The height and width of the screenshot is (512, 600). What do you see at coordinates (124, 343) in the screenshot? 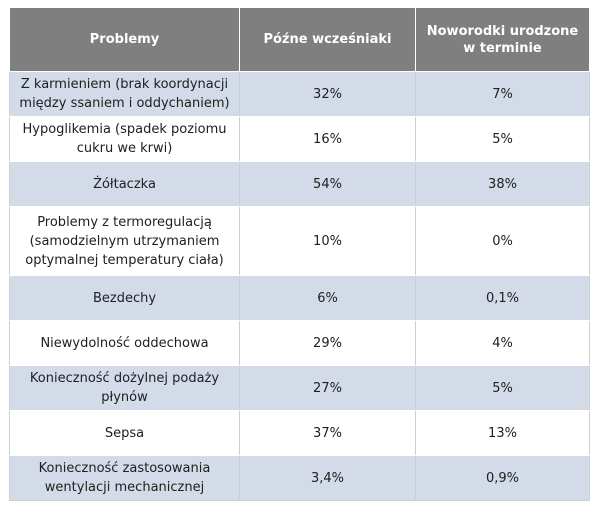
I see `problem-cell: Niewydolność oddechowa` at bounding box center [124, 343].